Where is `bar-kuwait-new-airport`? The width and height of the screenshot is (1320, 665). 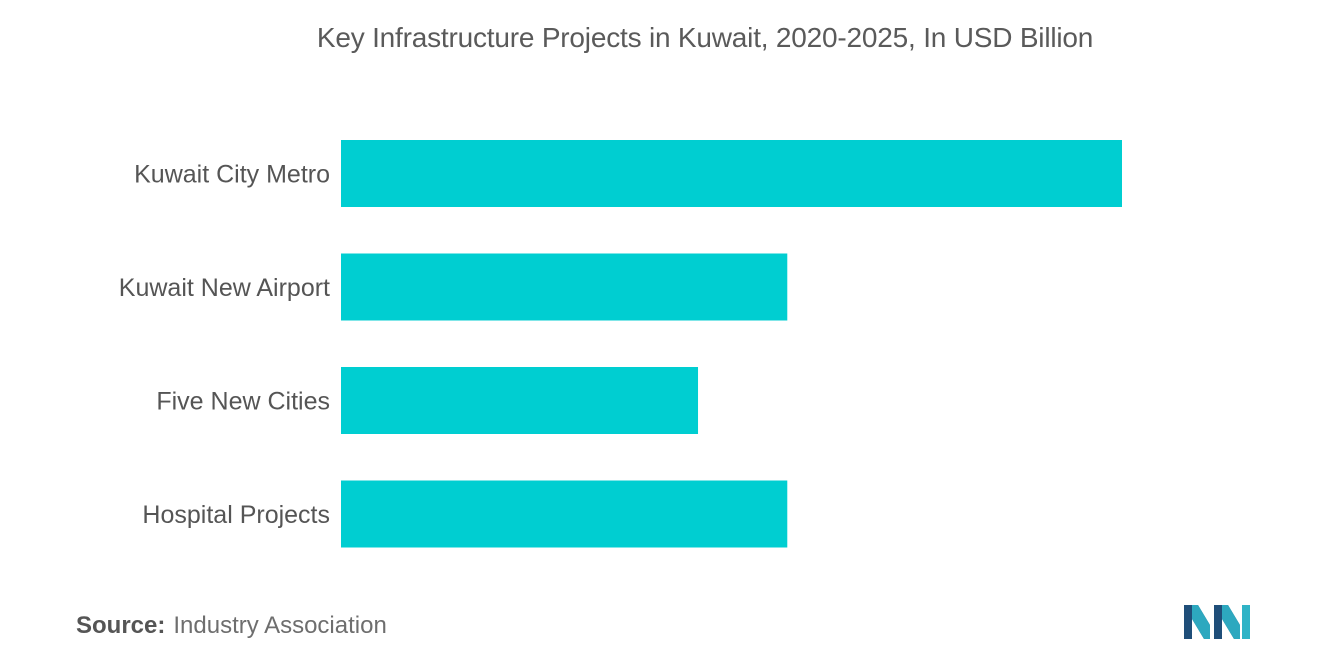
bar-kuwait-new-airport is located at coordinates (564, 287).